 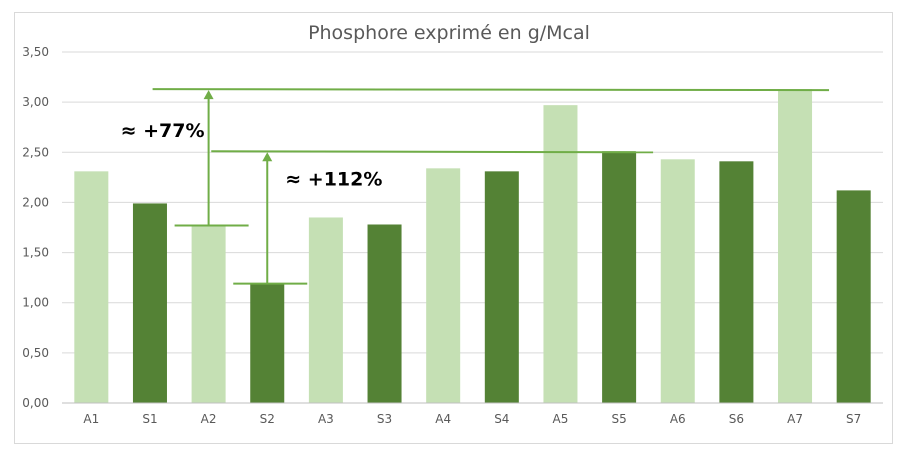 I want to click on bar-S6, so click(x=736, y=282).